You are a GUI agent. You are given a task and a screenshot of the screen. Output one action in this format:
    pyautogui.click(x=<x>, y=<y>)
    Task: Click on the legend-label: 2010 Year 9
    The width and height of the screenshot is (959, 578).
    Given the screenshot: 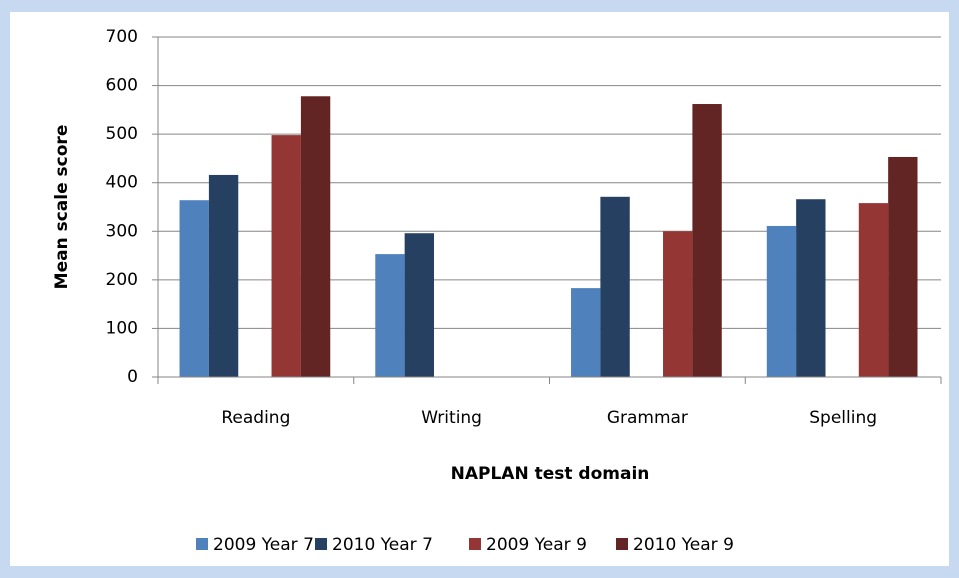 What is the action you would take?
    pyautogui.click(x=683, y=545)
    